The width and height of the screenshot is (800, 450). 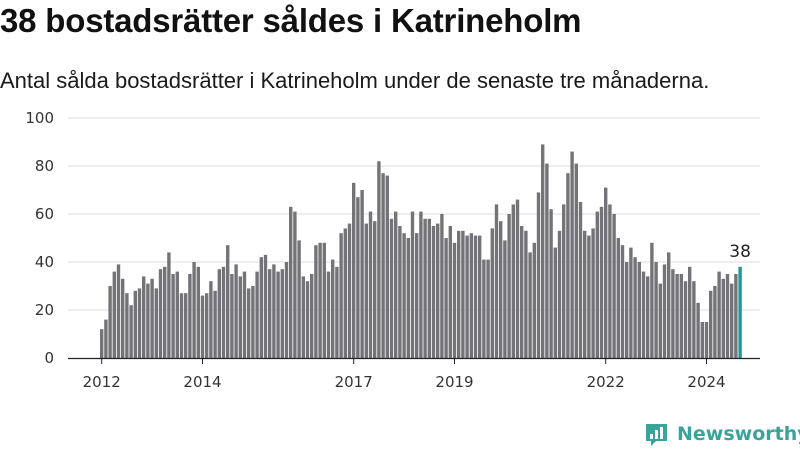 What do you see at coordinates (102, 382) in the screenshot?
I see `x-tick-label: 2012` at bounding box center [102, 382].